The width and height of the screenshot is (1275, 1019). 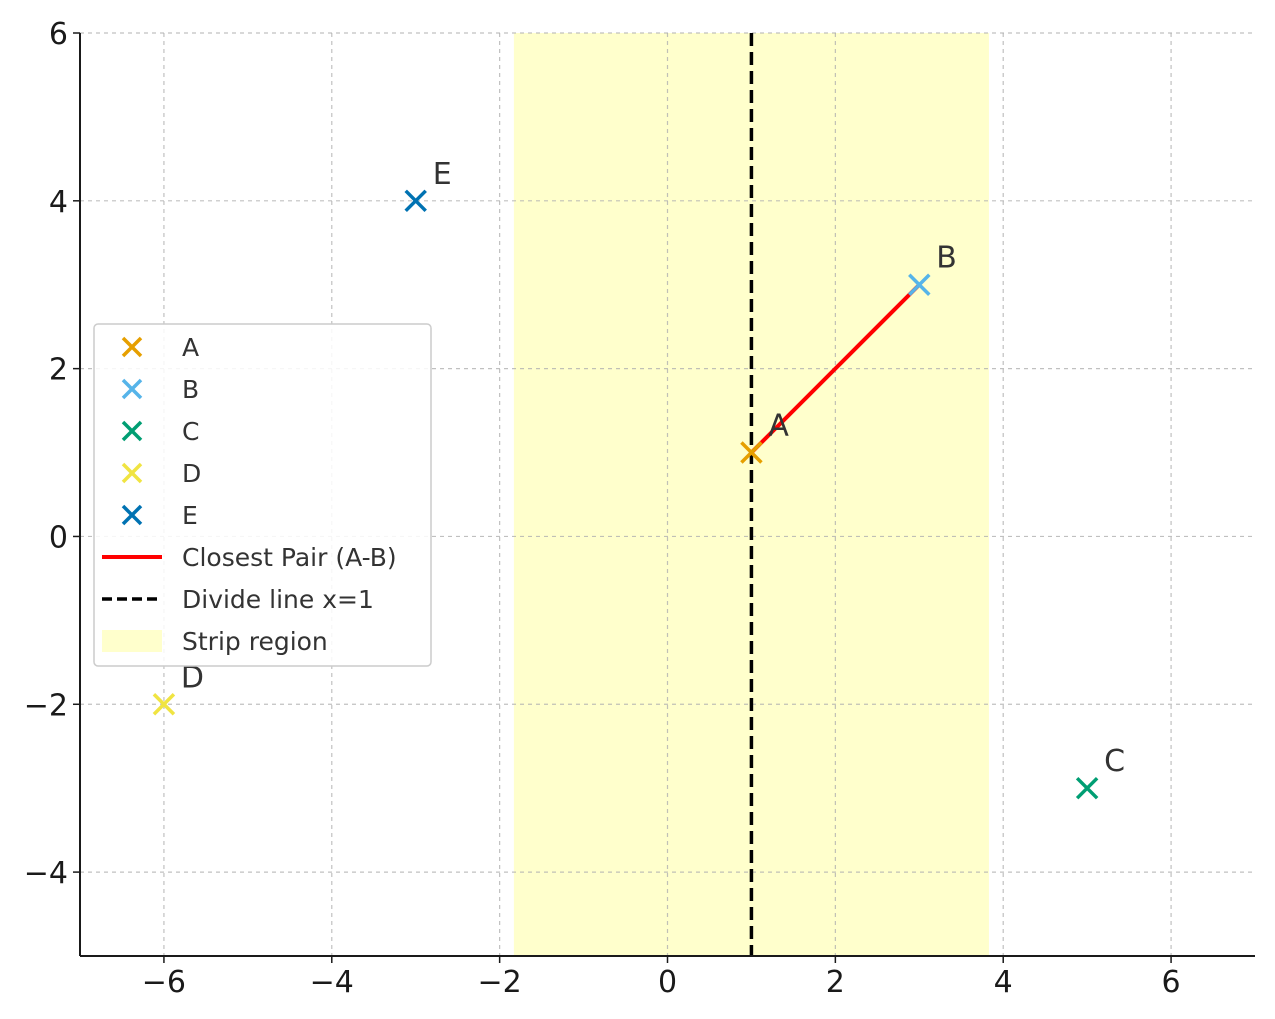 I want to click on x-tick-label: 0, so click(x=667, y=982).